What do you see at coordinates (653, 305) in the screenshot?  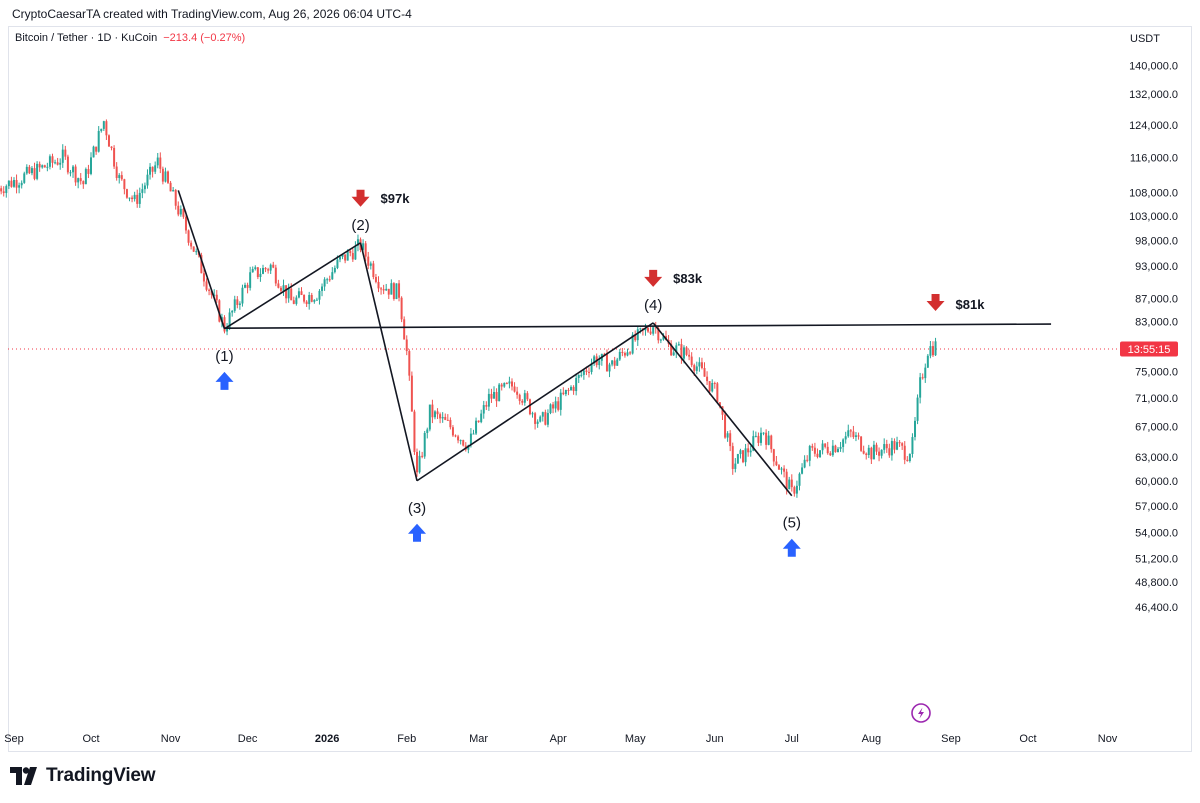 I see `wave-label: (4)` at bounding box center [653, 305].